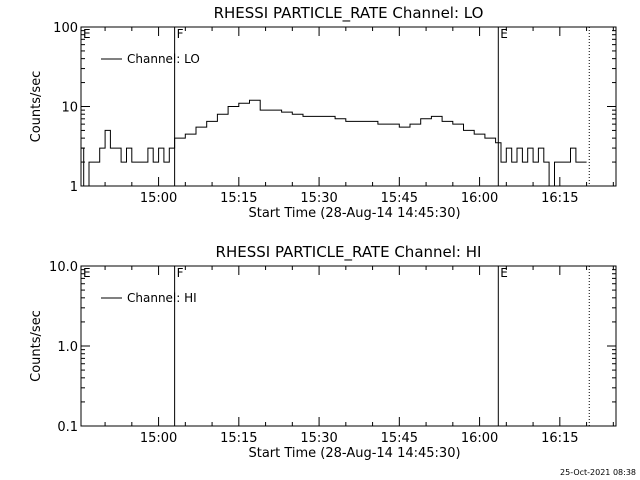  I want to click on series-line-channel-lo, so click(334, 143).